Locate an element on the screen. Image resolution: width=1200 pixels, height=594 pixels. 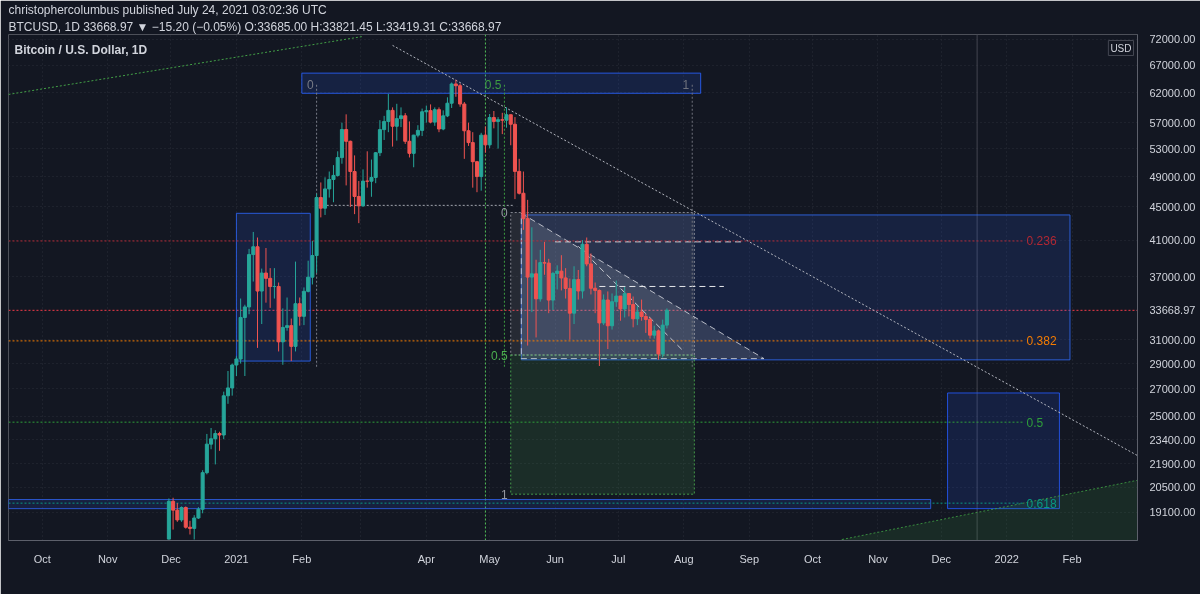
y-tick-label: 31000.00 is located at coordinates (1172, 339).